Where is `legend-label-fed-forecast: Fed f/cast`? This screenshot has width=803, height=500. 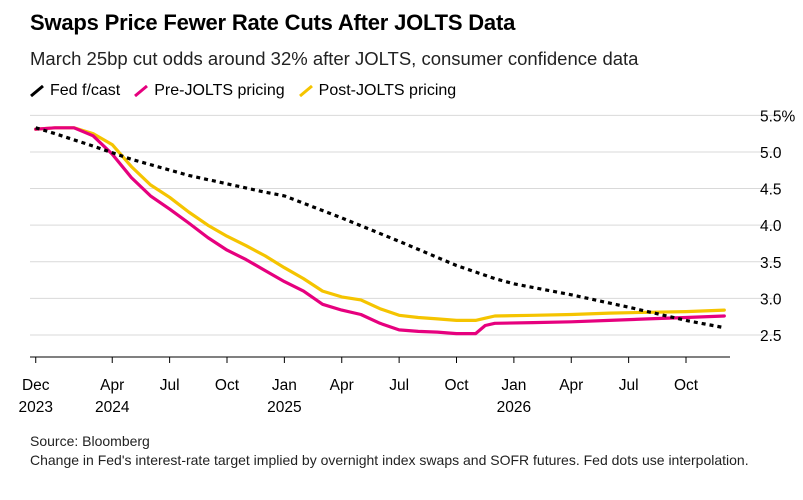 legend-label-fed-forecast: Fed f/cast is located at coordinates (85, 90).